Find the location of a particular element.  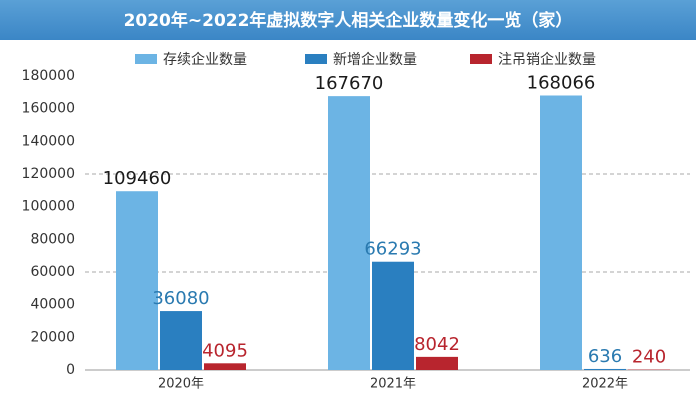

x-tick-label: 2020年 is located at coordinates (181, 384).